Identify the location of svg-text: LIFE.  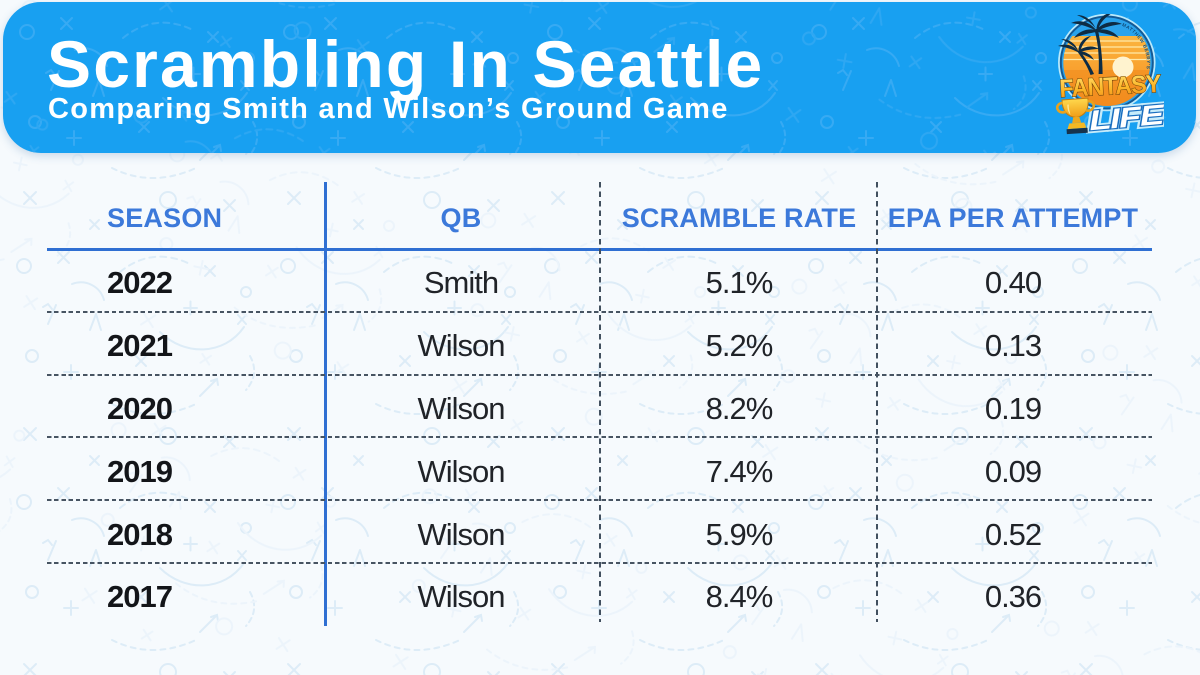
(1126, 118).